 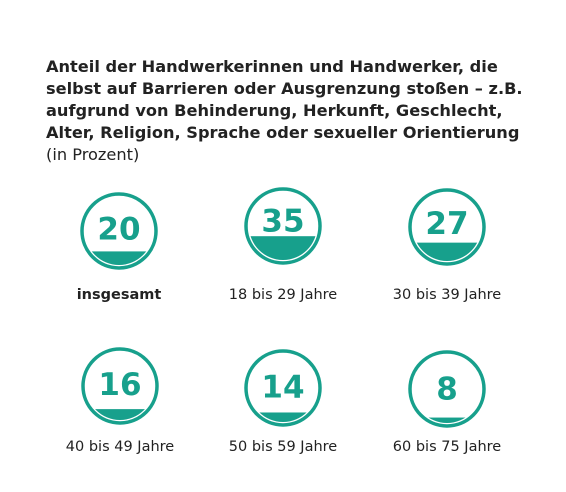 I want to click on gauge-value-2: 35, so click(x=282, y=222).